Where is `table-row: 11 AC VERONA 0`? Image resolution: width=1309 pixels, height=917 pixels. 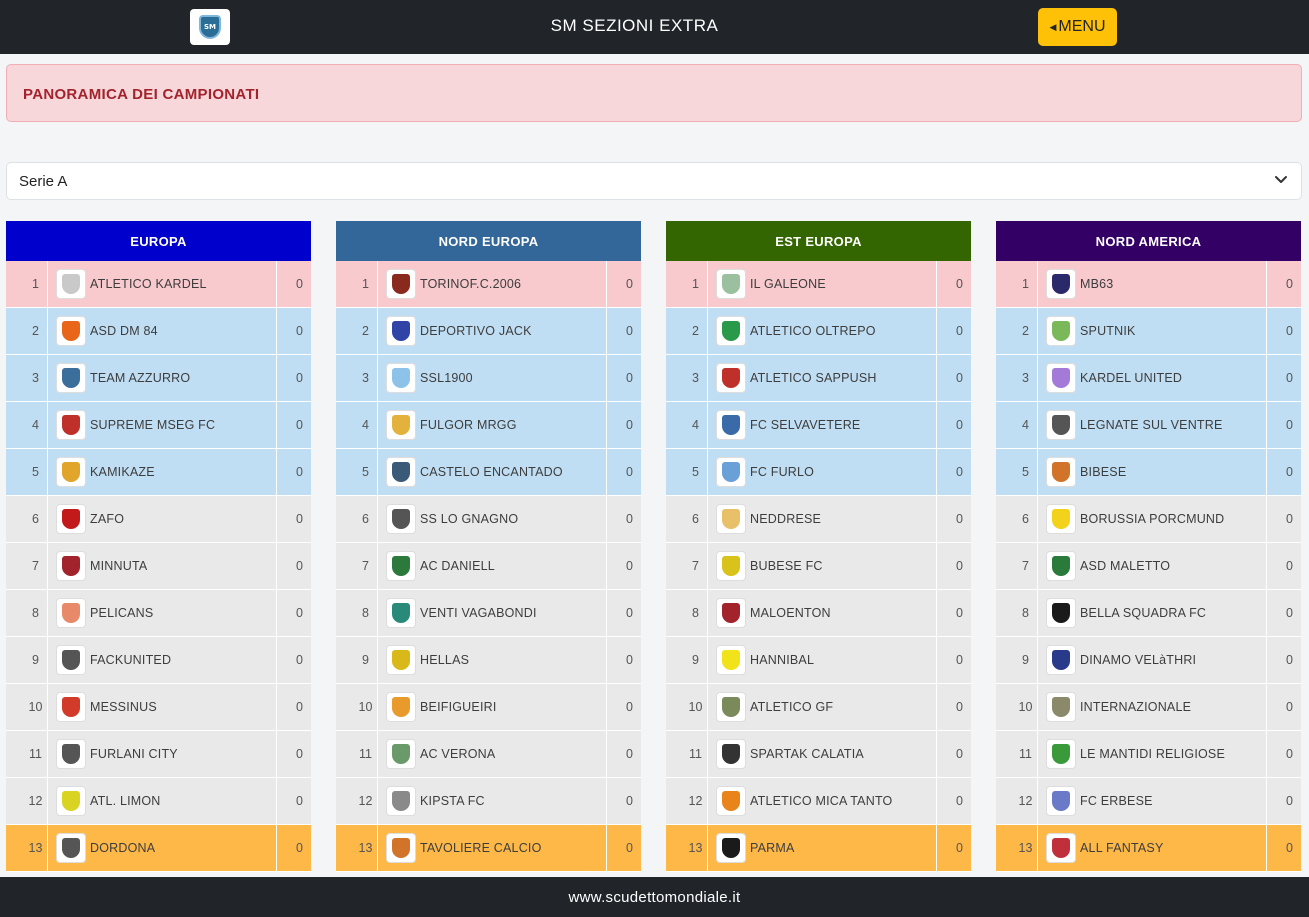
table-row: 11 AC VERONA 0 is located at coordinates (488, 754).